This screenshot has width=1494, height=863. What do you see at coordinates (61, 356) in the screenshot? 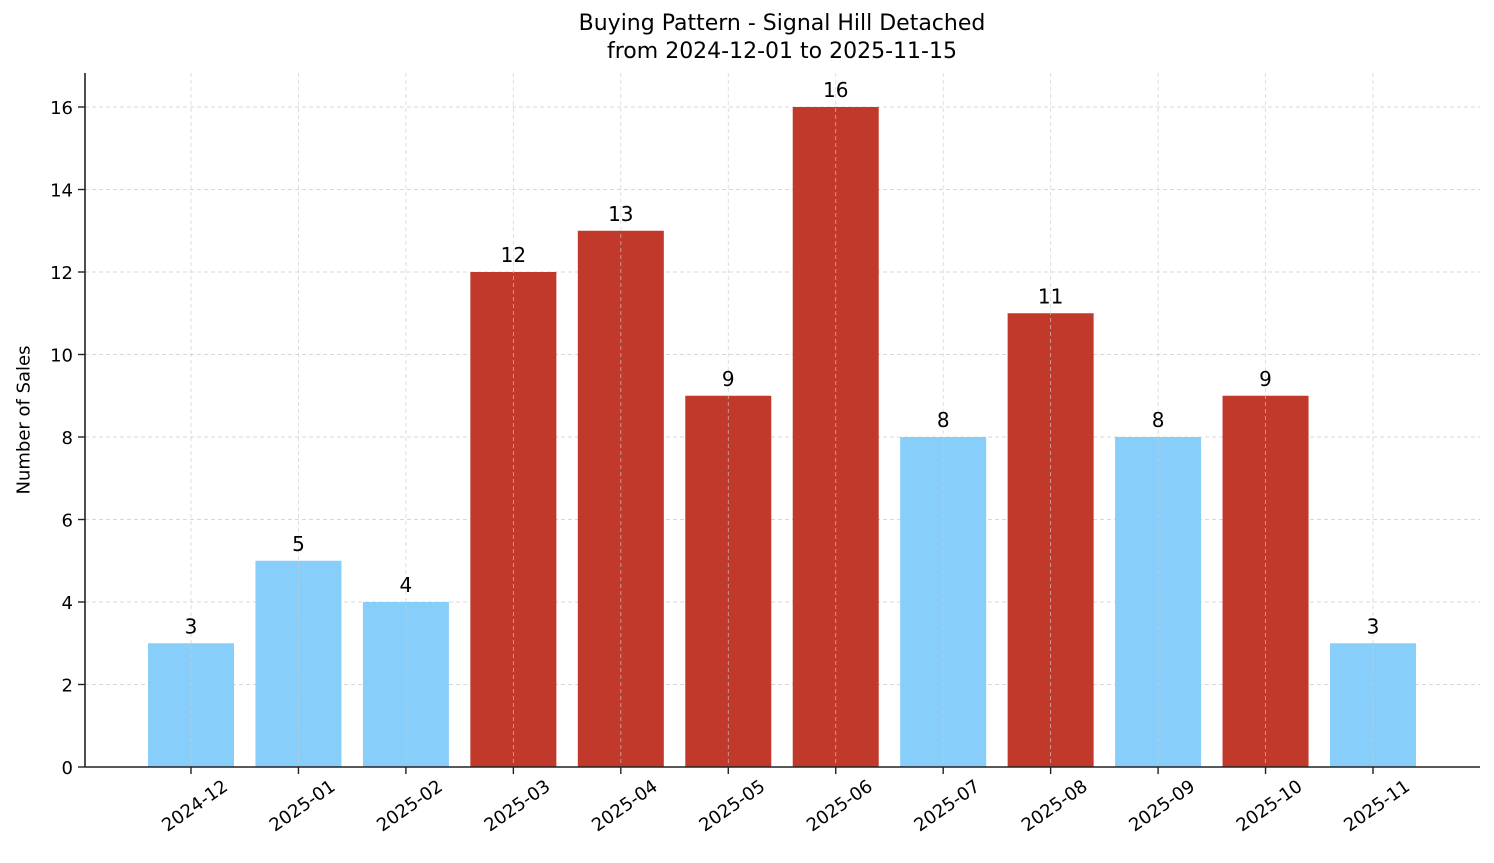
I see `y-tick-label: 10` at bounding box center [61, 356].